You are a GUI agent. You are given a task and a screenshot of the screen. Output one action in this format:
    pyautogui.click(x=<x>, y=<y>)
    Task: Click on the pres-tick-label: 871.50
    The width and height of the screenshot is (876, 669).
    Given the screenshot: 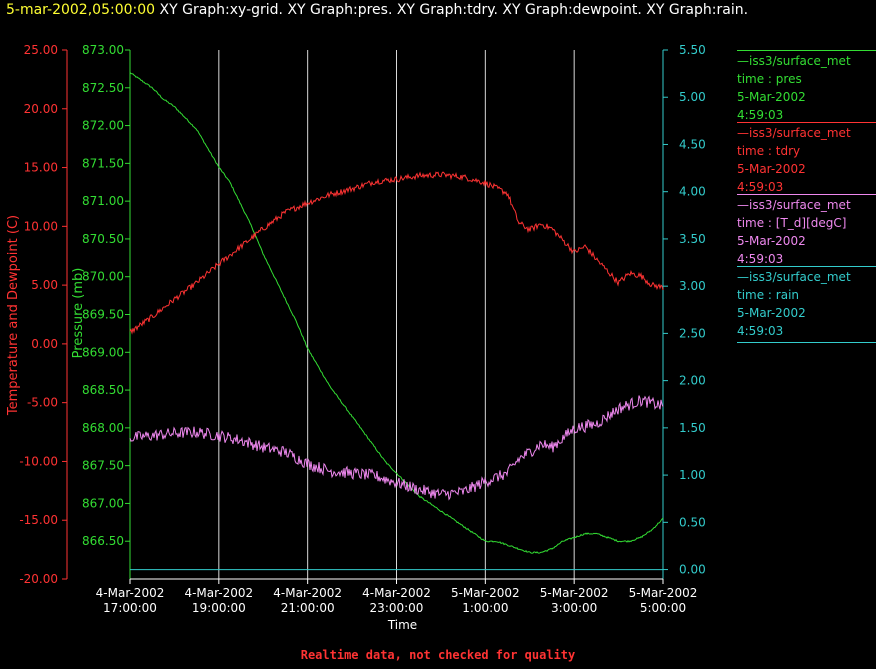 What is the action you would take?
    pyautogui.click(x=103, y=163)
    